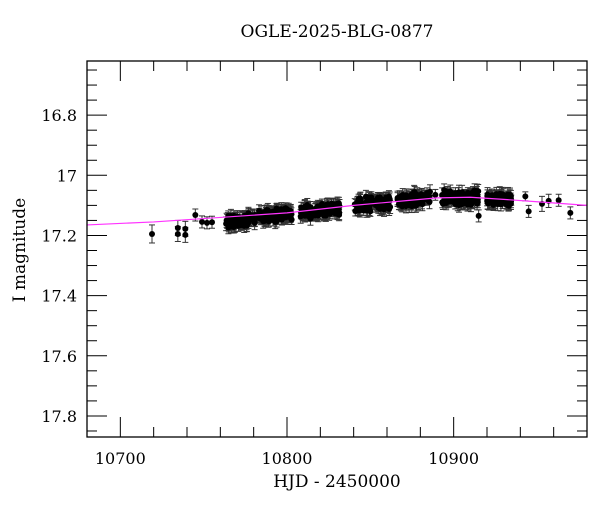 The image size is (600, 512). Describe the element at coordinates (59, 115) in the screenshot. I see `y-tick-label: 16.8` at that location.